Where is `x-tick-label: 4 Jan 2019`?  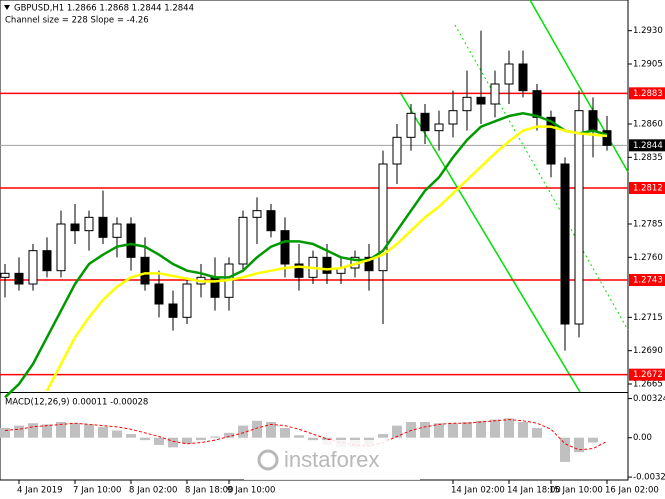 x-tick-label: 4 Jan 2019 is located at coordinates (40, 491).